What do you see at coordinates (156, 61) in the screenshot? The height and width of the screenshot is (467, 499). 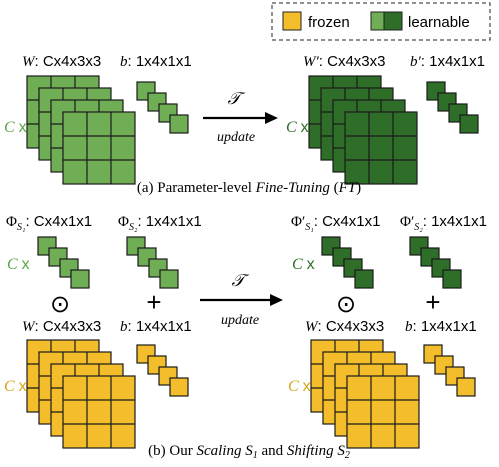 I see `panel-a-b-label: b: 1x4x1x1` at bounding box center [156, 61].